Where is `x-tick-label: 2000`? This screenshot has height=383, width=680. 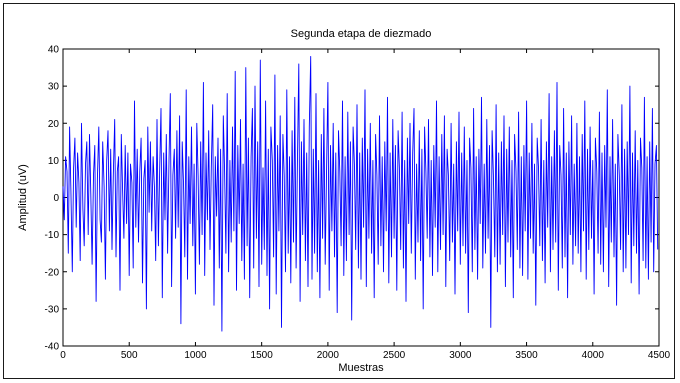 x-tick-label: 2000 is located at coordinates (328, 355).